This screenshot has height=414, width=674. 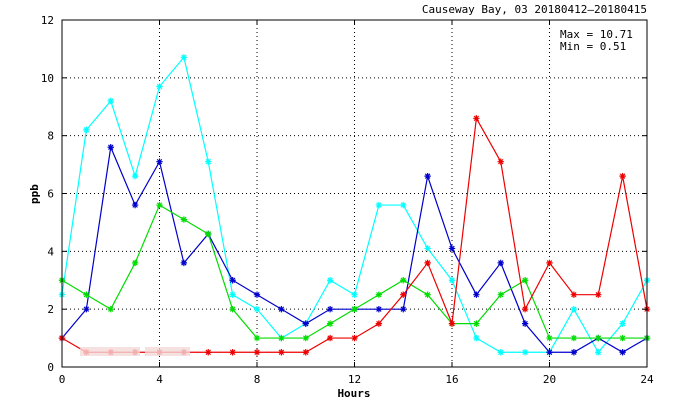 What do you see at coordinates (62, 379) in the screenshot?
I see `x-tick-label: 0` at bounding box center [62, 379].